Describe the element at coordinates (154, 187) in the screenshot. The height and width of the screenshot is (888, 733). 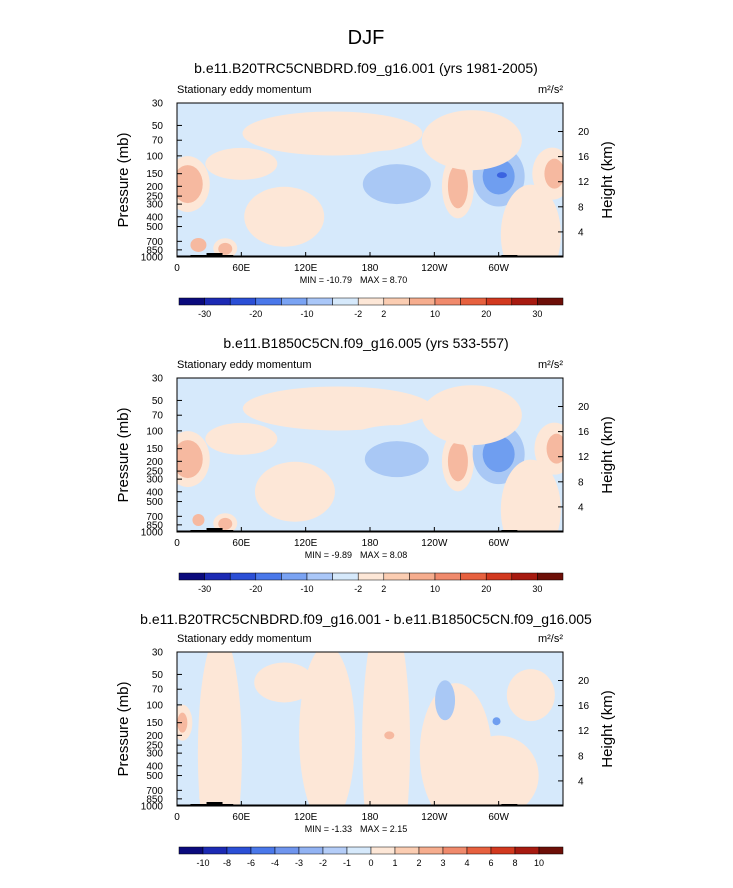
I see `y-tick-label: 200` at that location.